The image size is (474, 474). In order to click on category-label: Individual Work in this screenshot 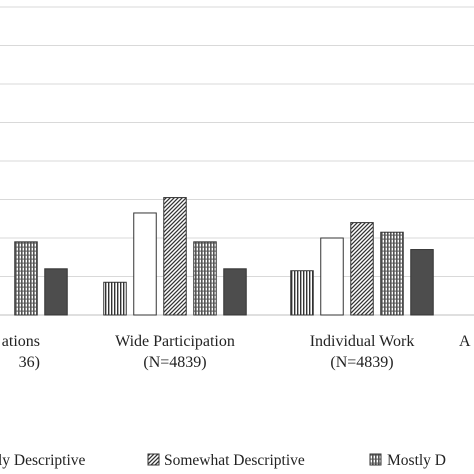, I will do `click(362, 341)`.